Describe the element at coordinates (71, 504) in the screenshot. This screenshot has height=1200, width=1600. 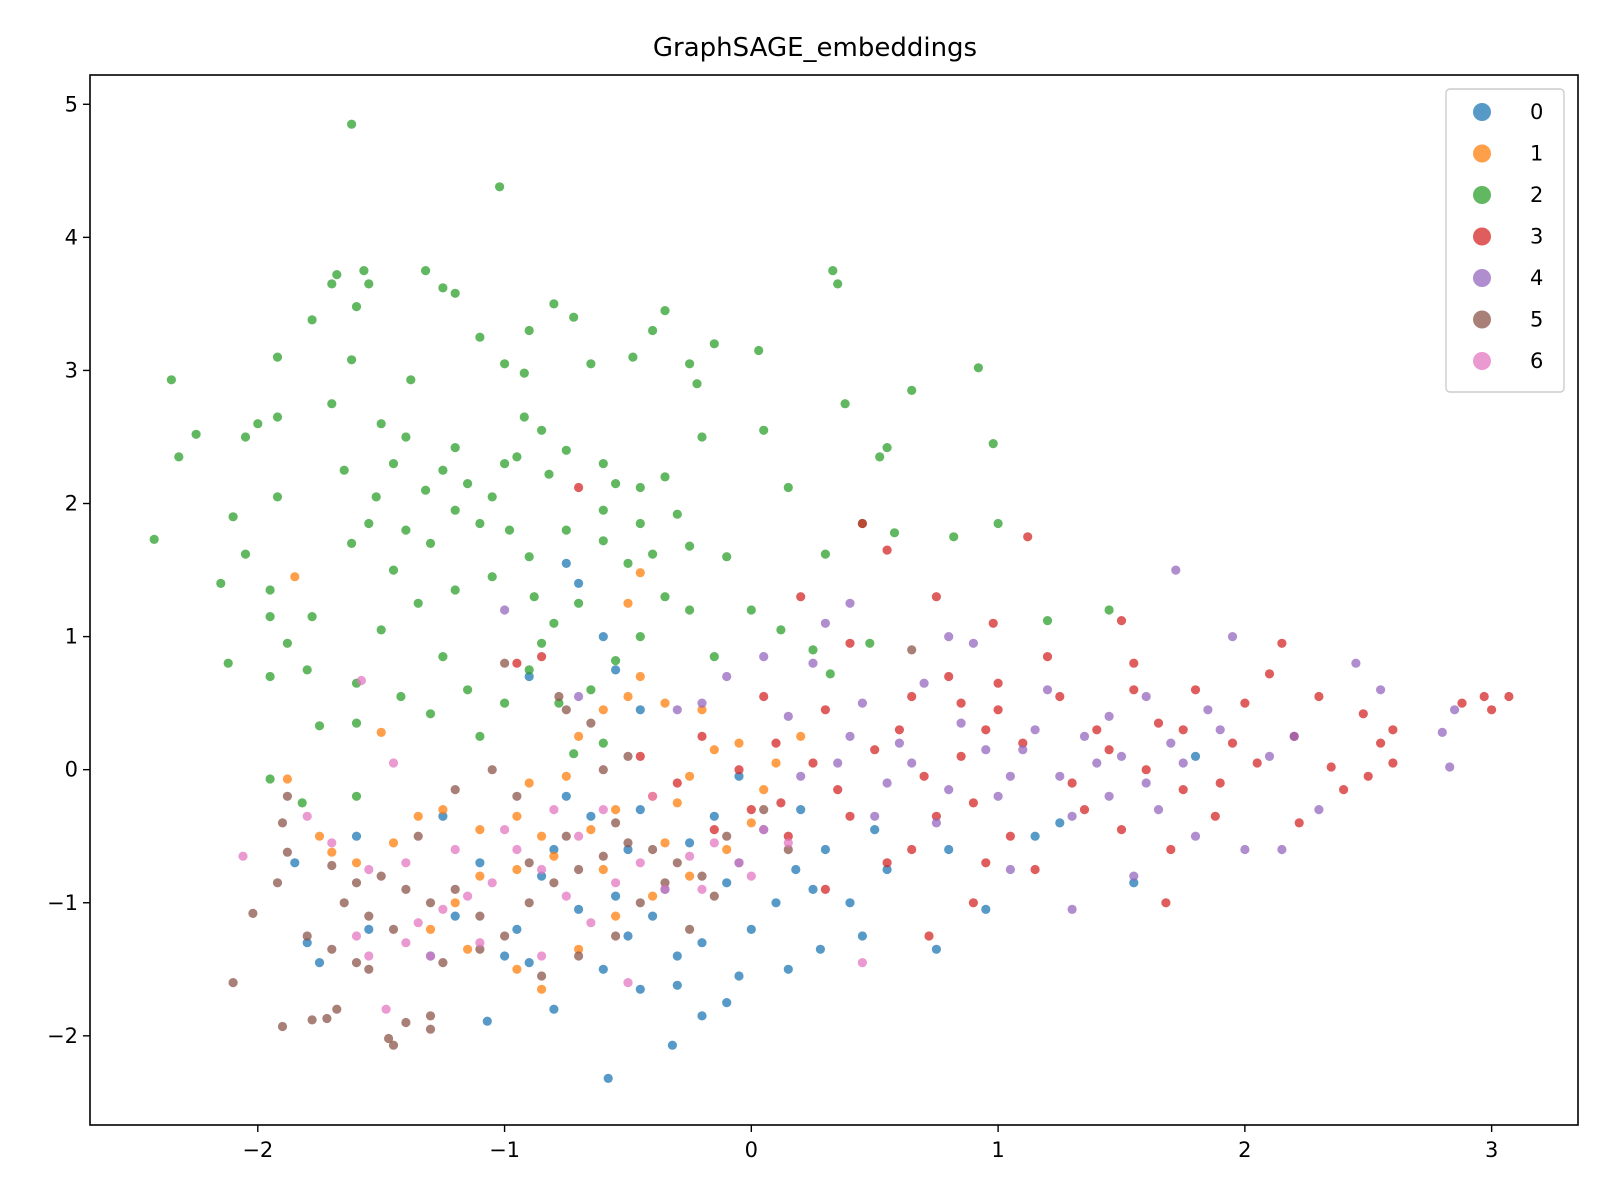
I see `y-tick-label: 2` at that location.